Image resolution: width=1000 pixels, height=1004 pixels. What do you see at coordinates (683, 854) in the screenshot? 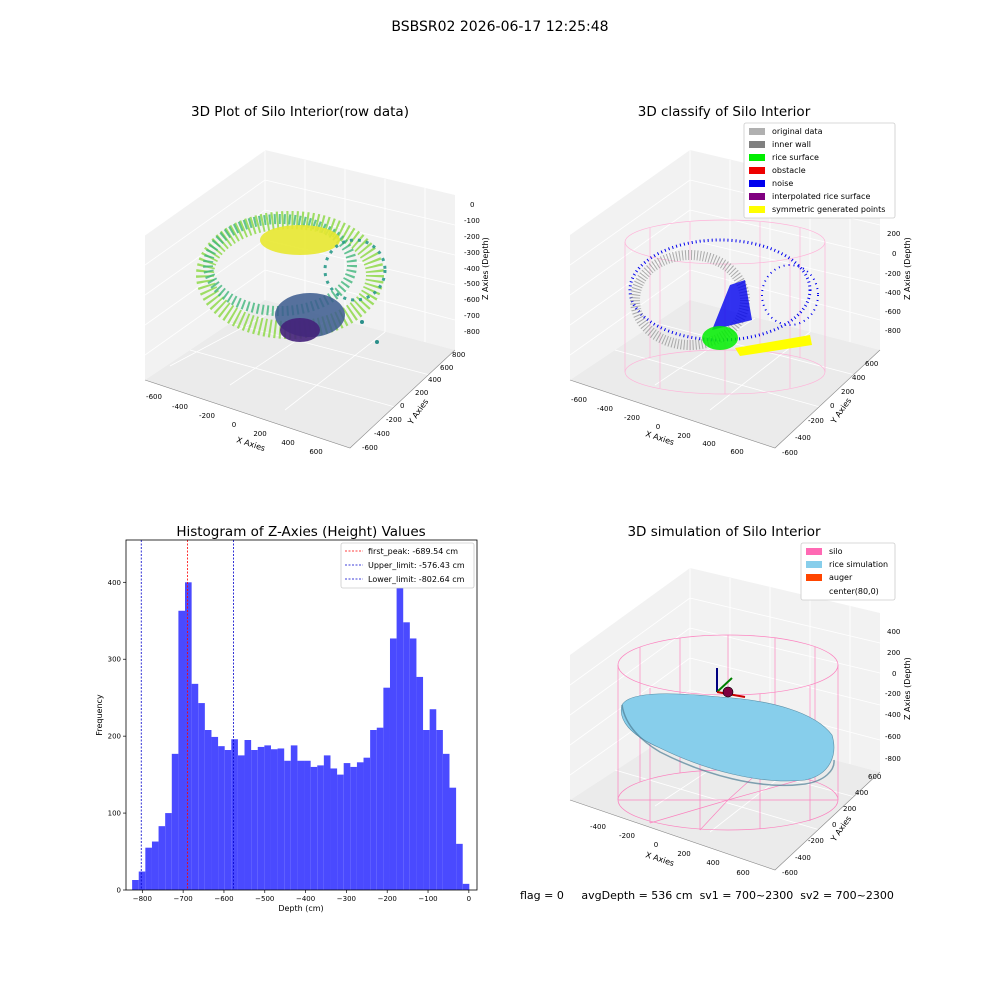
I see `simulation-xtick: 200` at bounding box center [683, 854].